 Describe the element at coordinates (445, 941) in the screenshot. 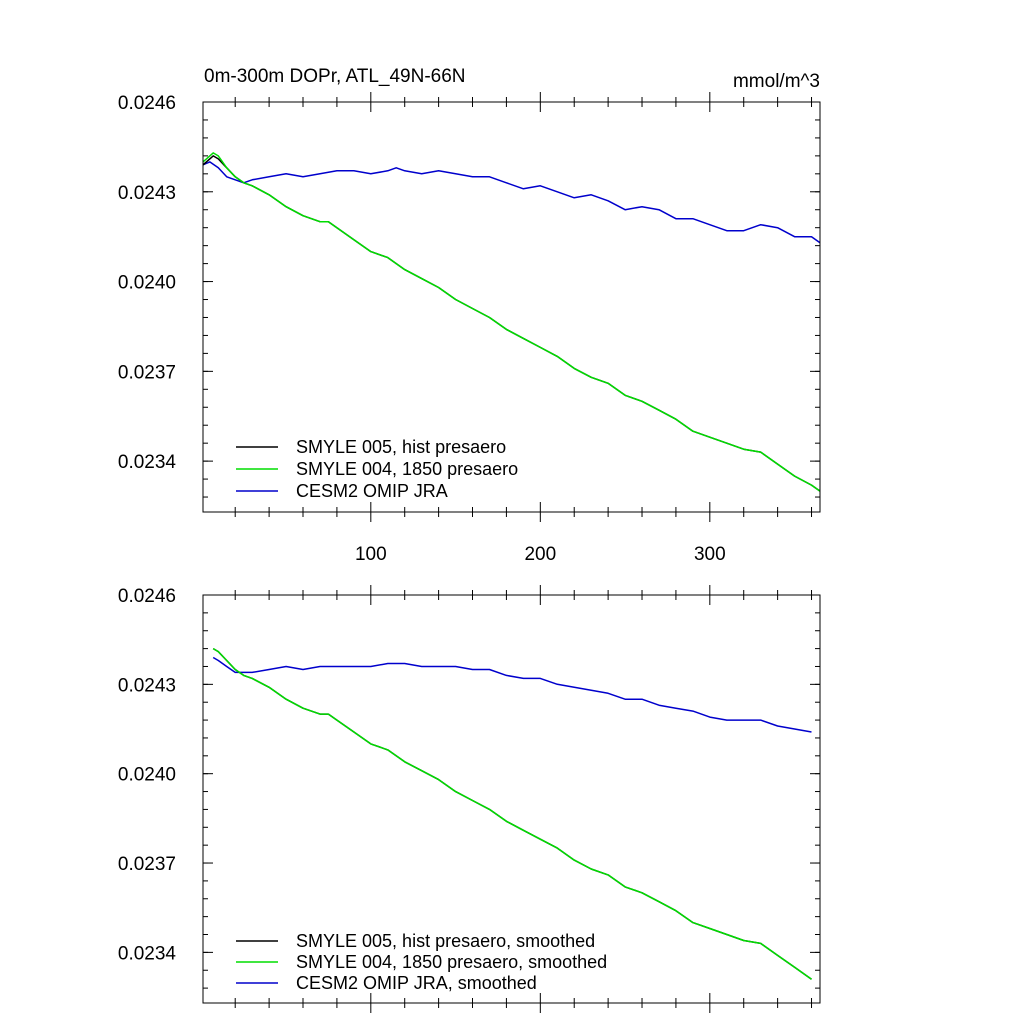

I see `legend-label: SMYLE 005, hist presaero, smoothed` at that location.